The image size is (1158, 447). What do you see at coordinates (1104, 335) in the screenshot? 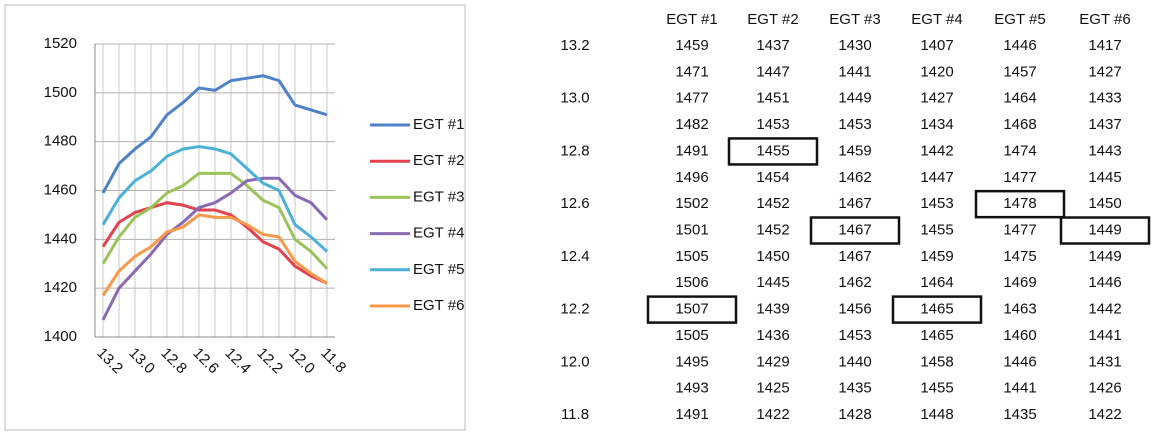
I see `table-cell: 1441` at bounding box center [1104, 335].